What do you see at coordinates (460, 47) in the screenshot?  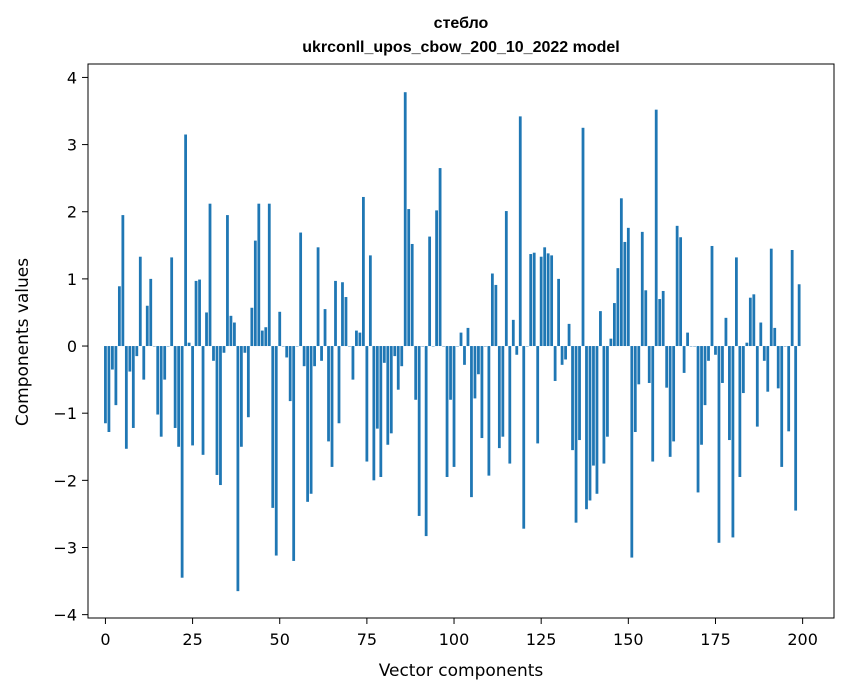 I see `chart-subtitle: ukrconll_upos_cbow_200_10_2022 model` at bounding box center [460, 47].